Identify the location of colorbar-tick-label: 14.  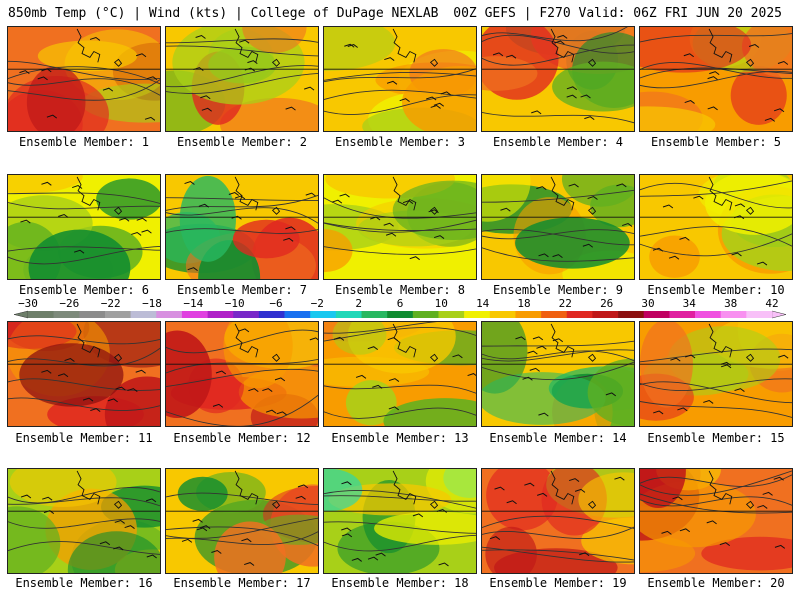
(483, 303).